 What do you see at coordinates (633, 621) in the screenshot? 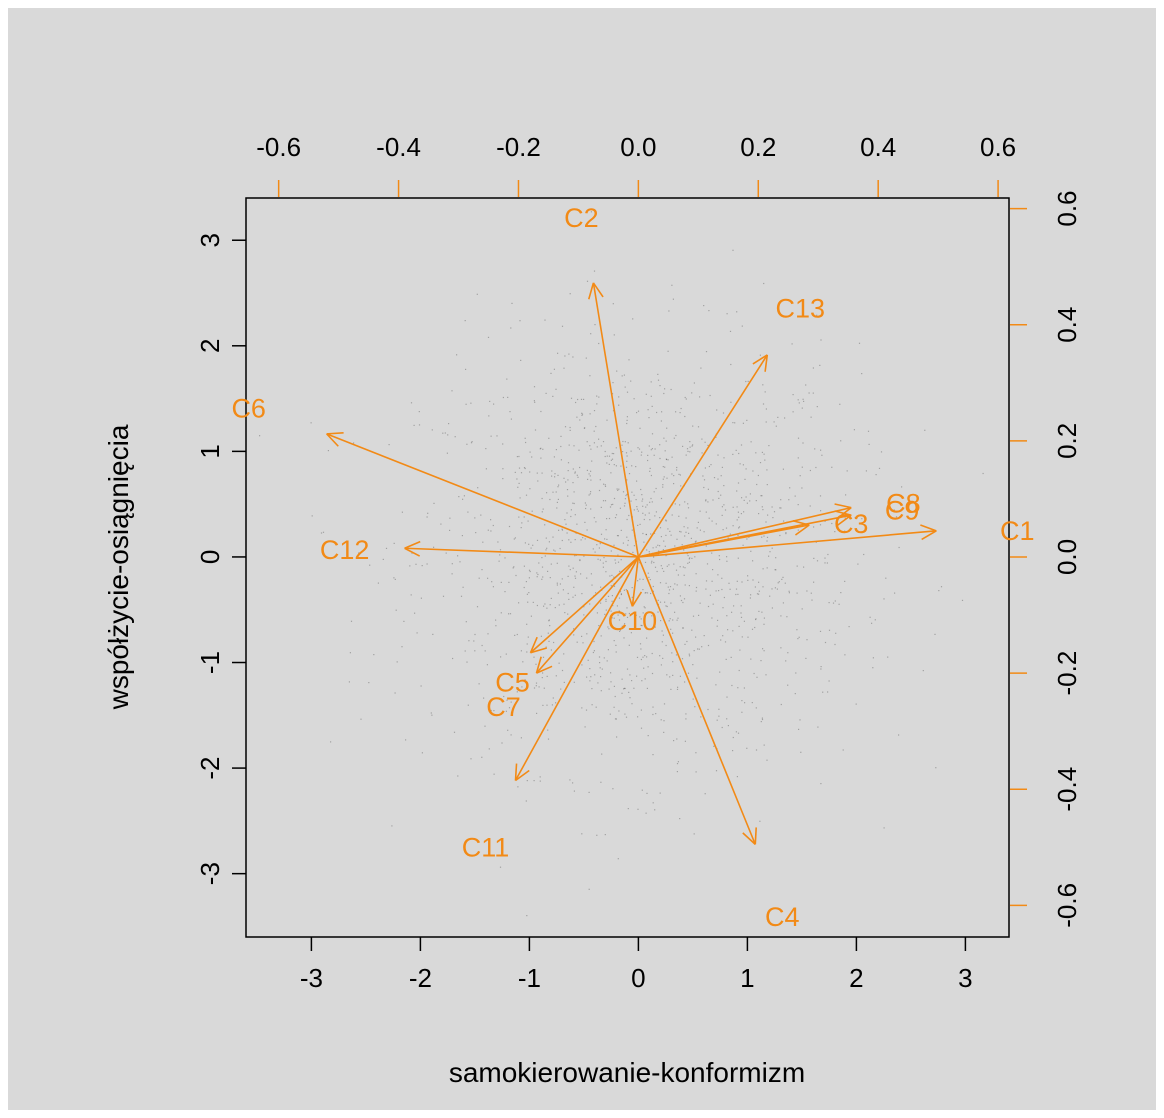
I see `label-c10: C10` at bounding box center [633, 621].